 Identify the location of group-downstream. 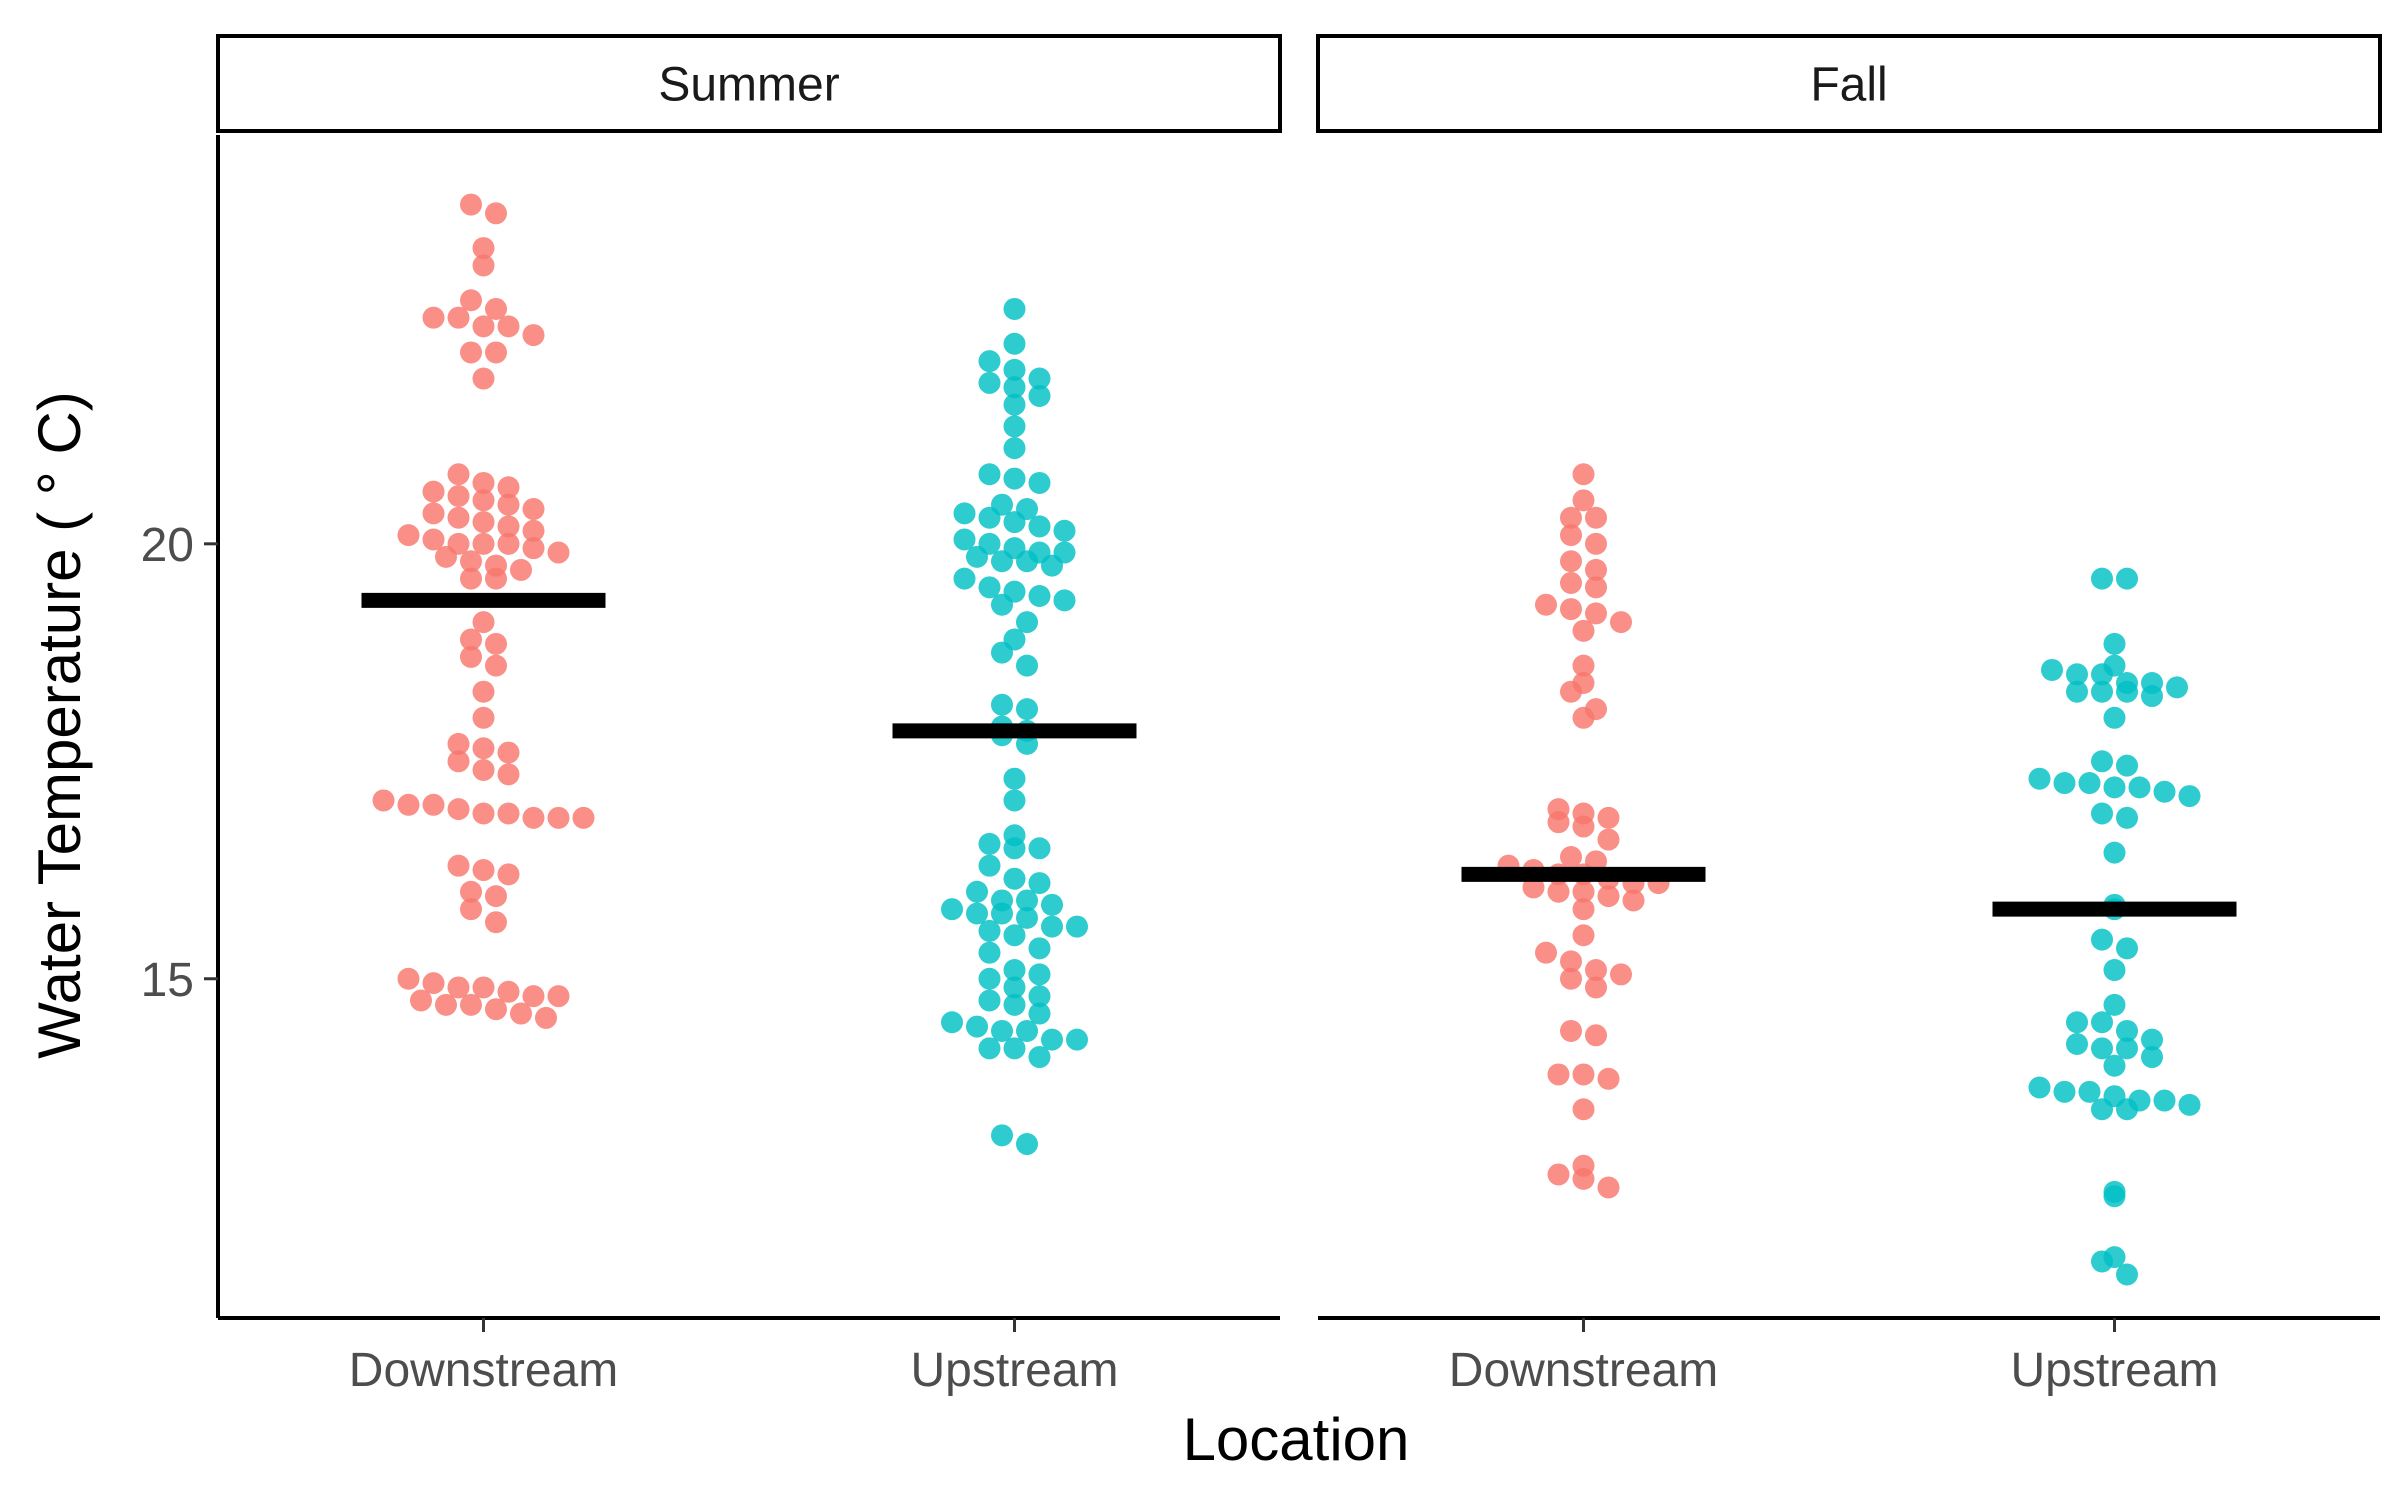
(1583, 831).